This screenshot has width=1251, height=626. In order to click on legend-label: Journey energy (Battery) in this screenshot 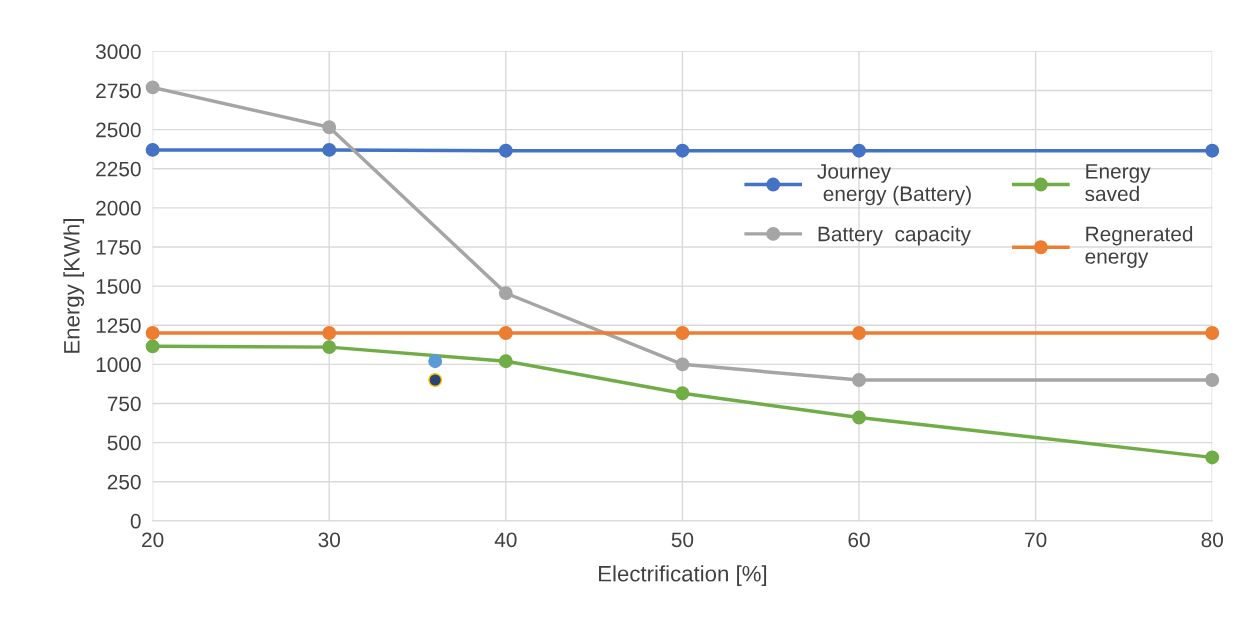, I will do `click(894, 185)`.